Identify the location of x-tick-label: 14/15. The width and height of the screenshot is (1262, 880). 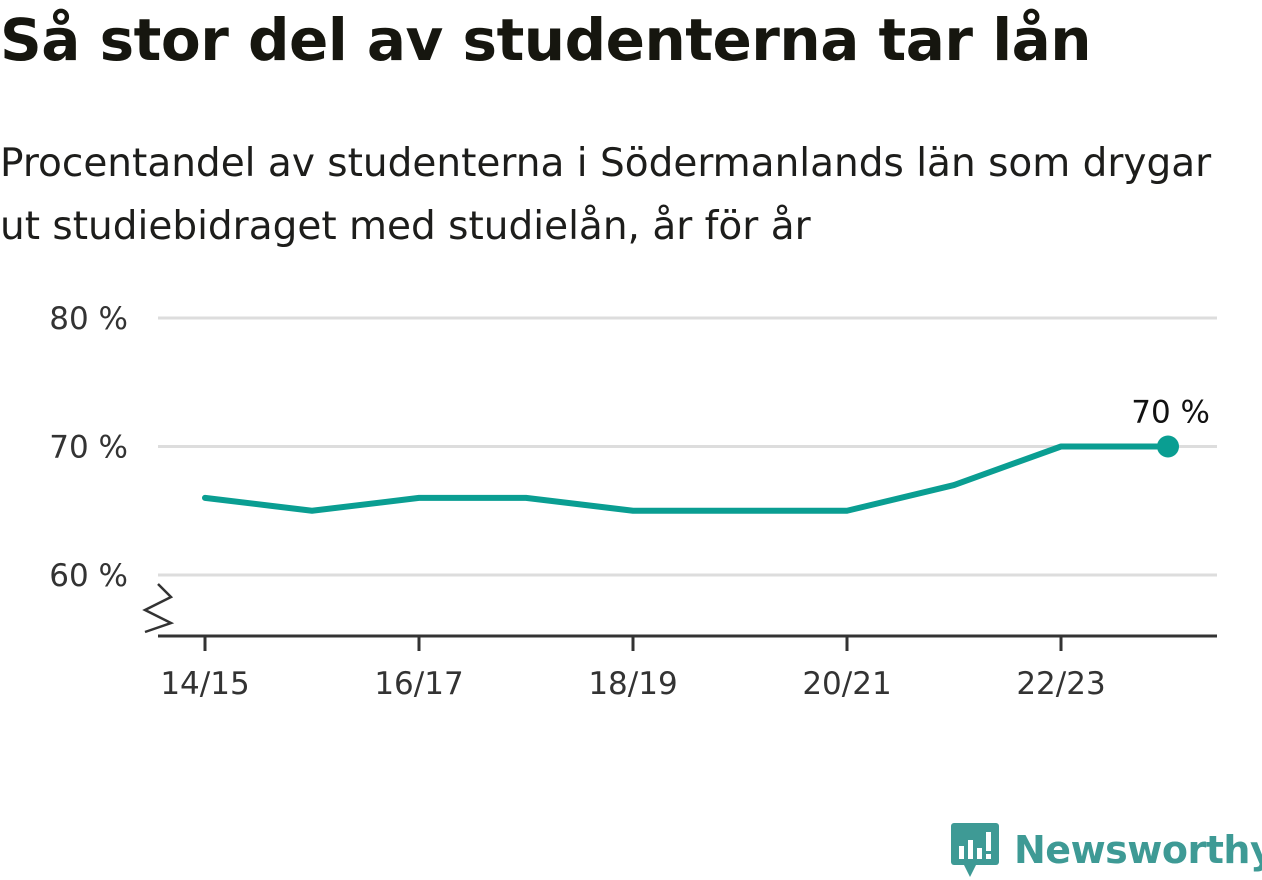
(204, 684).